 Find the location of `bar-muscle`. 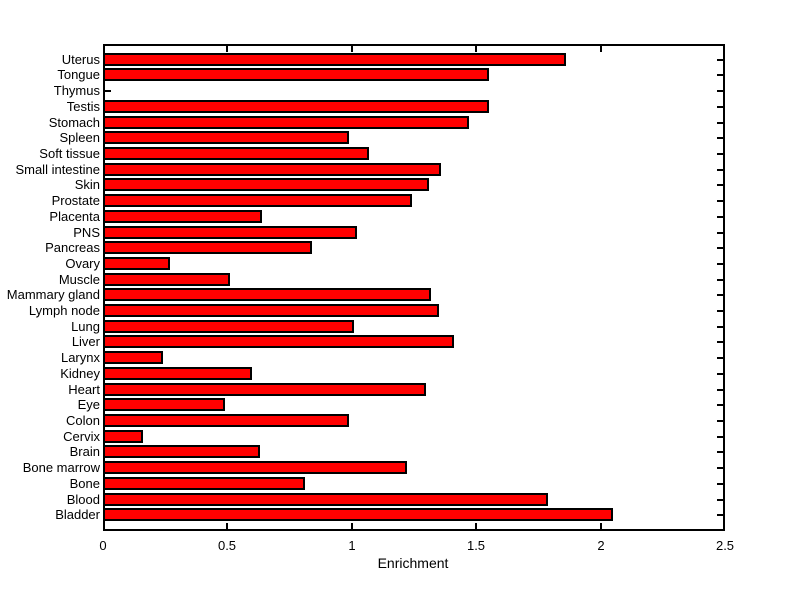

bar-muscle is located at coordinates (166, 279).